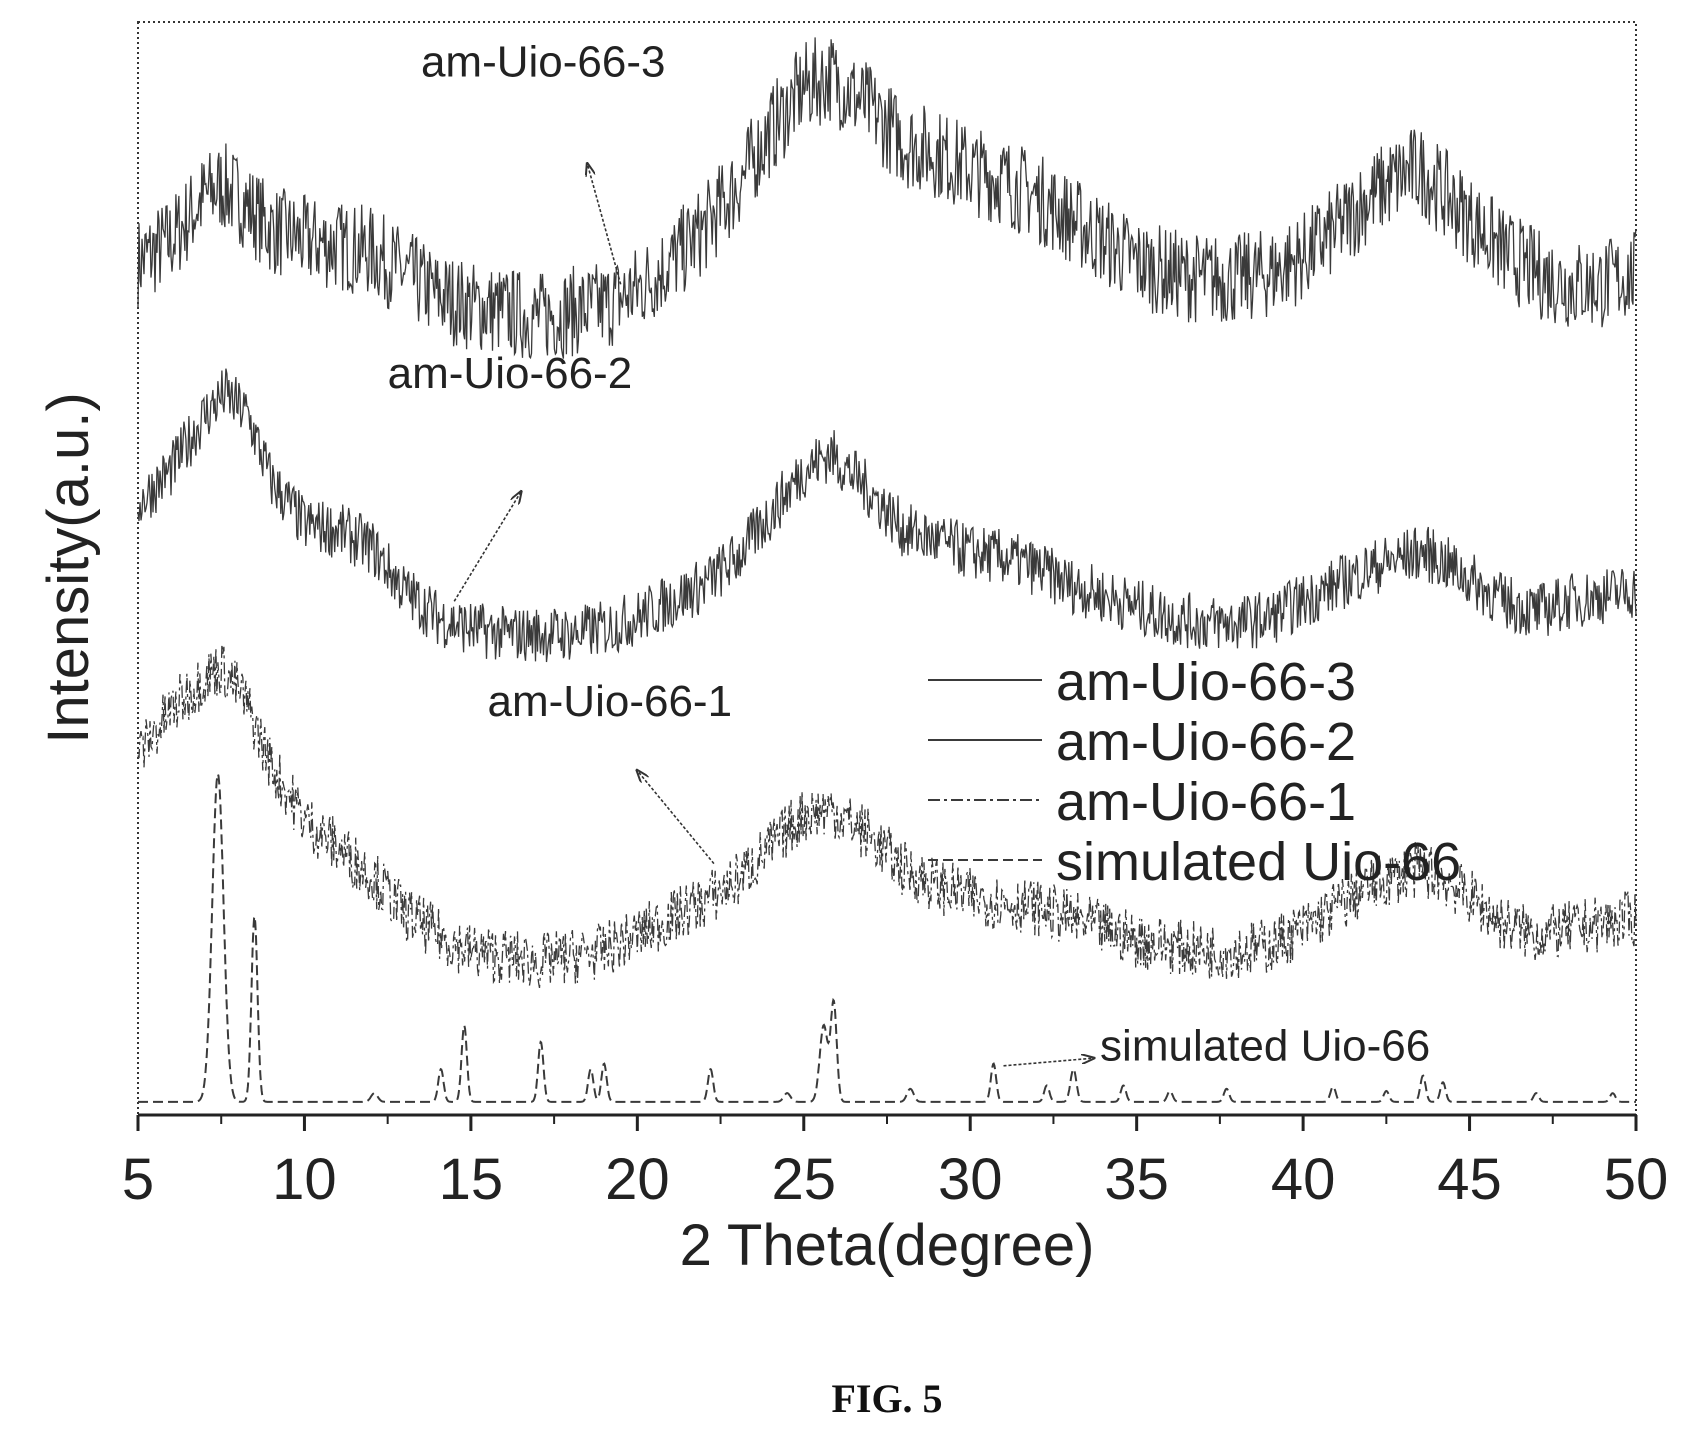 The width and height of the screenshot is (1682, 1439). What do you see at coordinates (1136, 1179) in the screenshot?
I see `x-tick-label: 35` at bounding box center [1136, 1179].